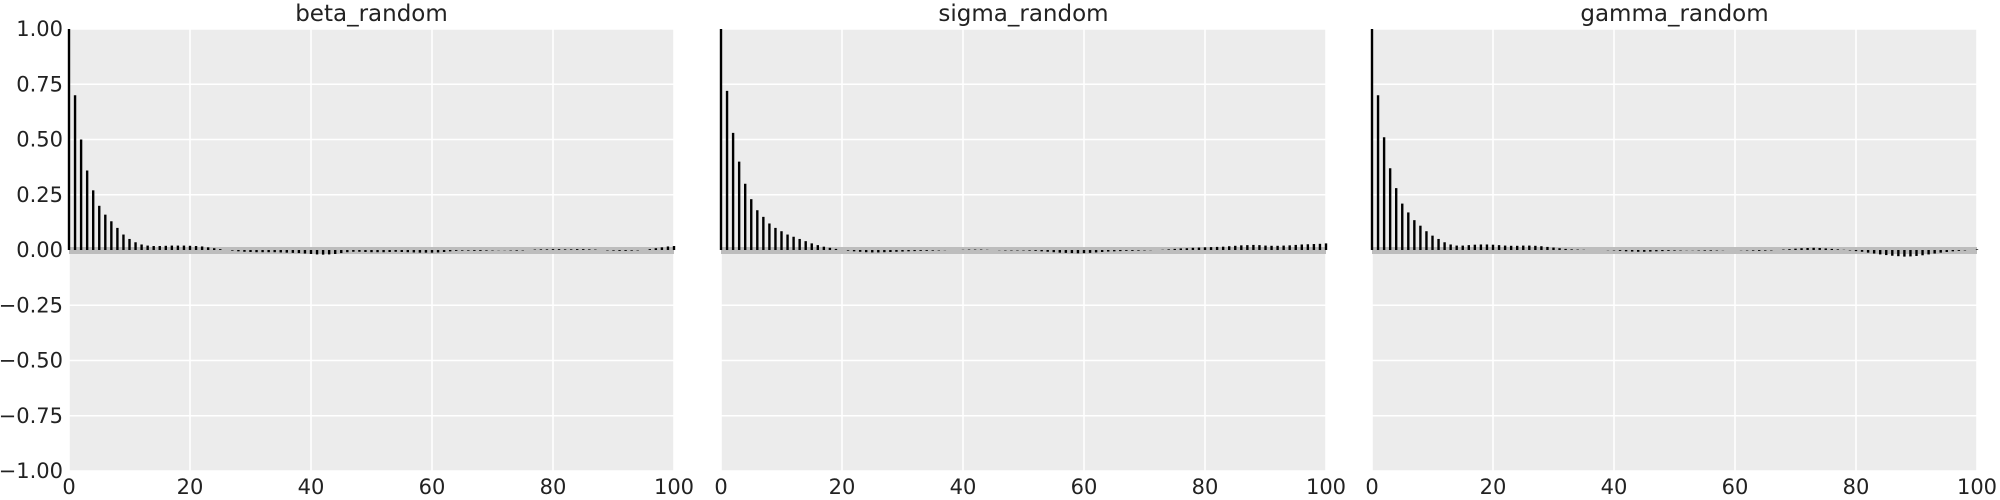 The height and width of the screenshot is (500, 2000). I want to click on y-tick-label: 0.50, so click(39, 140).